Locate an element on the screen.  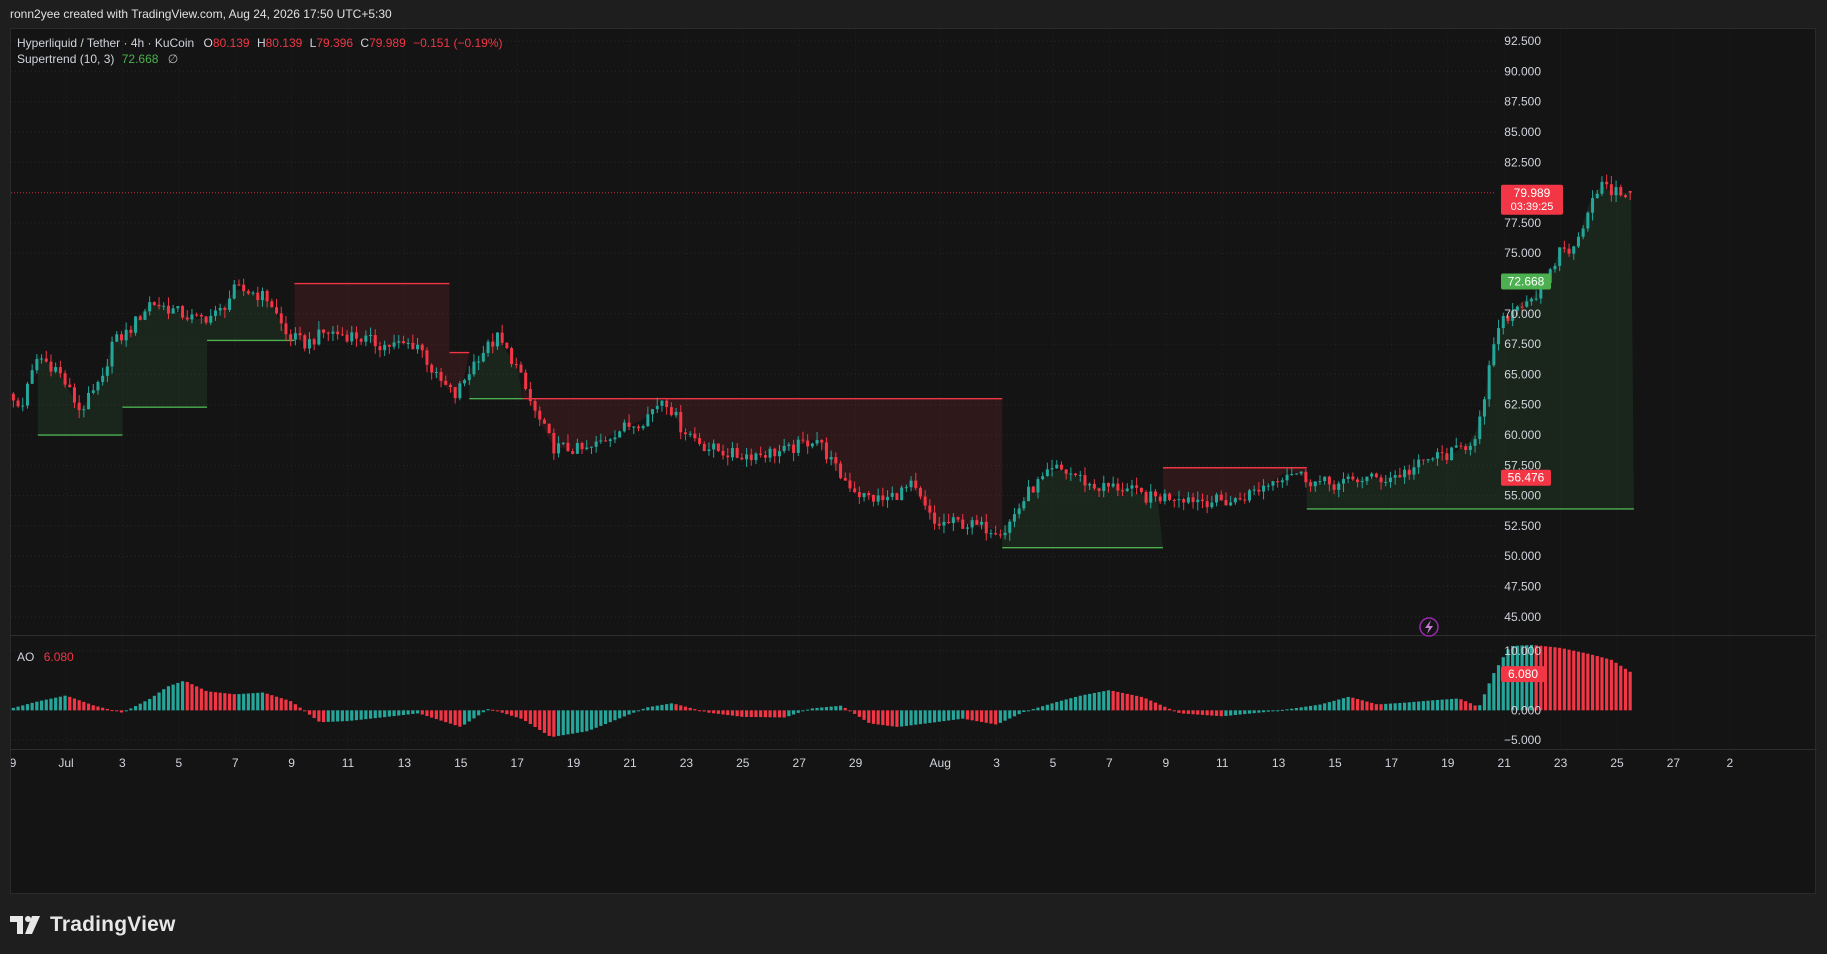
ao-label: AO is located at coordinates (26, 657).